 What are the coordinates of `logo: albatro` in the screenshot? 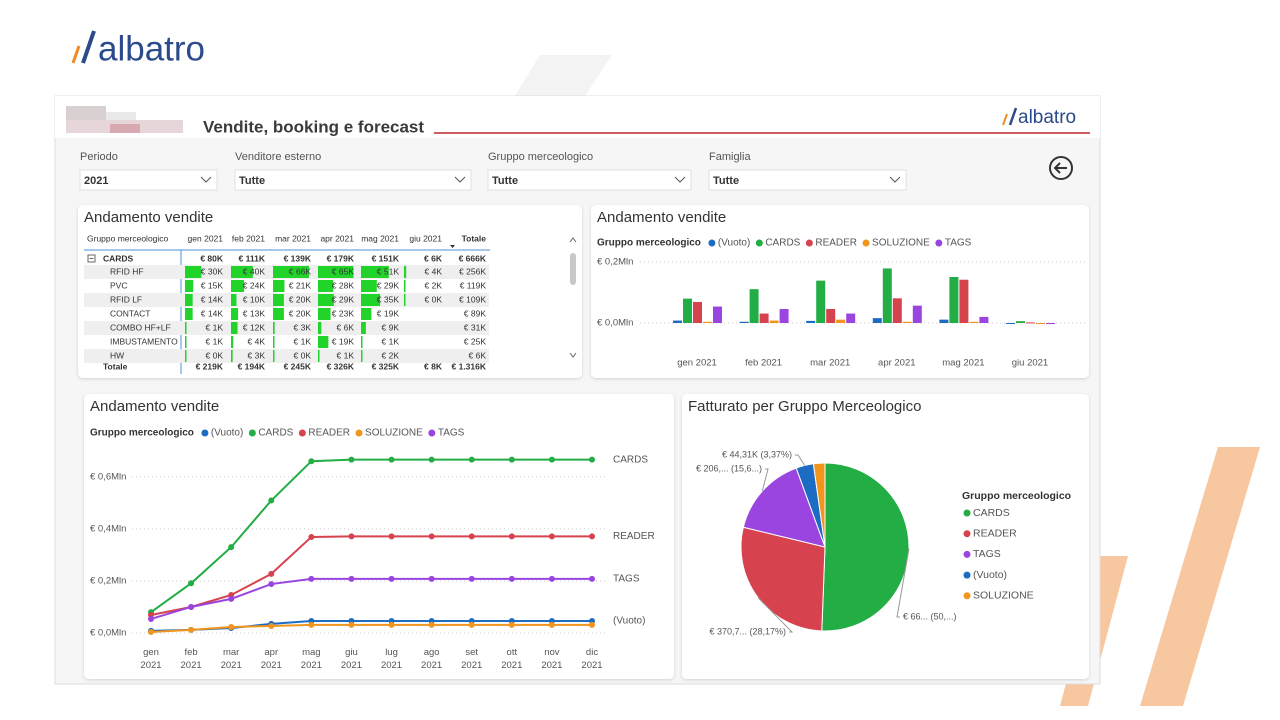 It's located at (151, 48).